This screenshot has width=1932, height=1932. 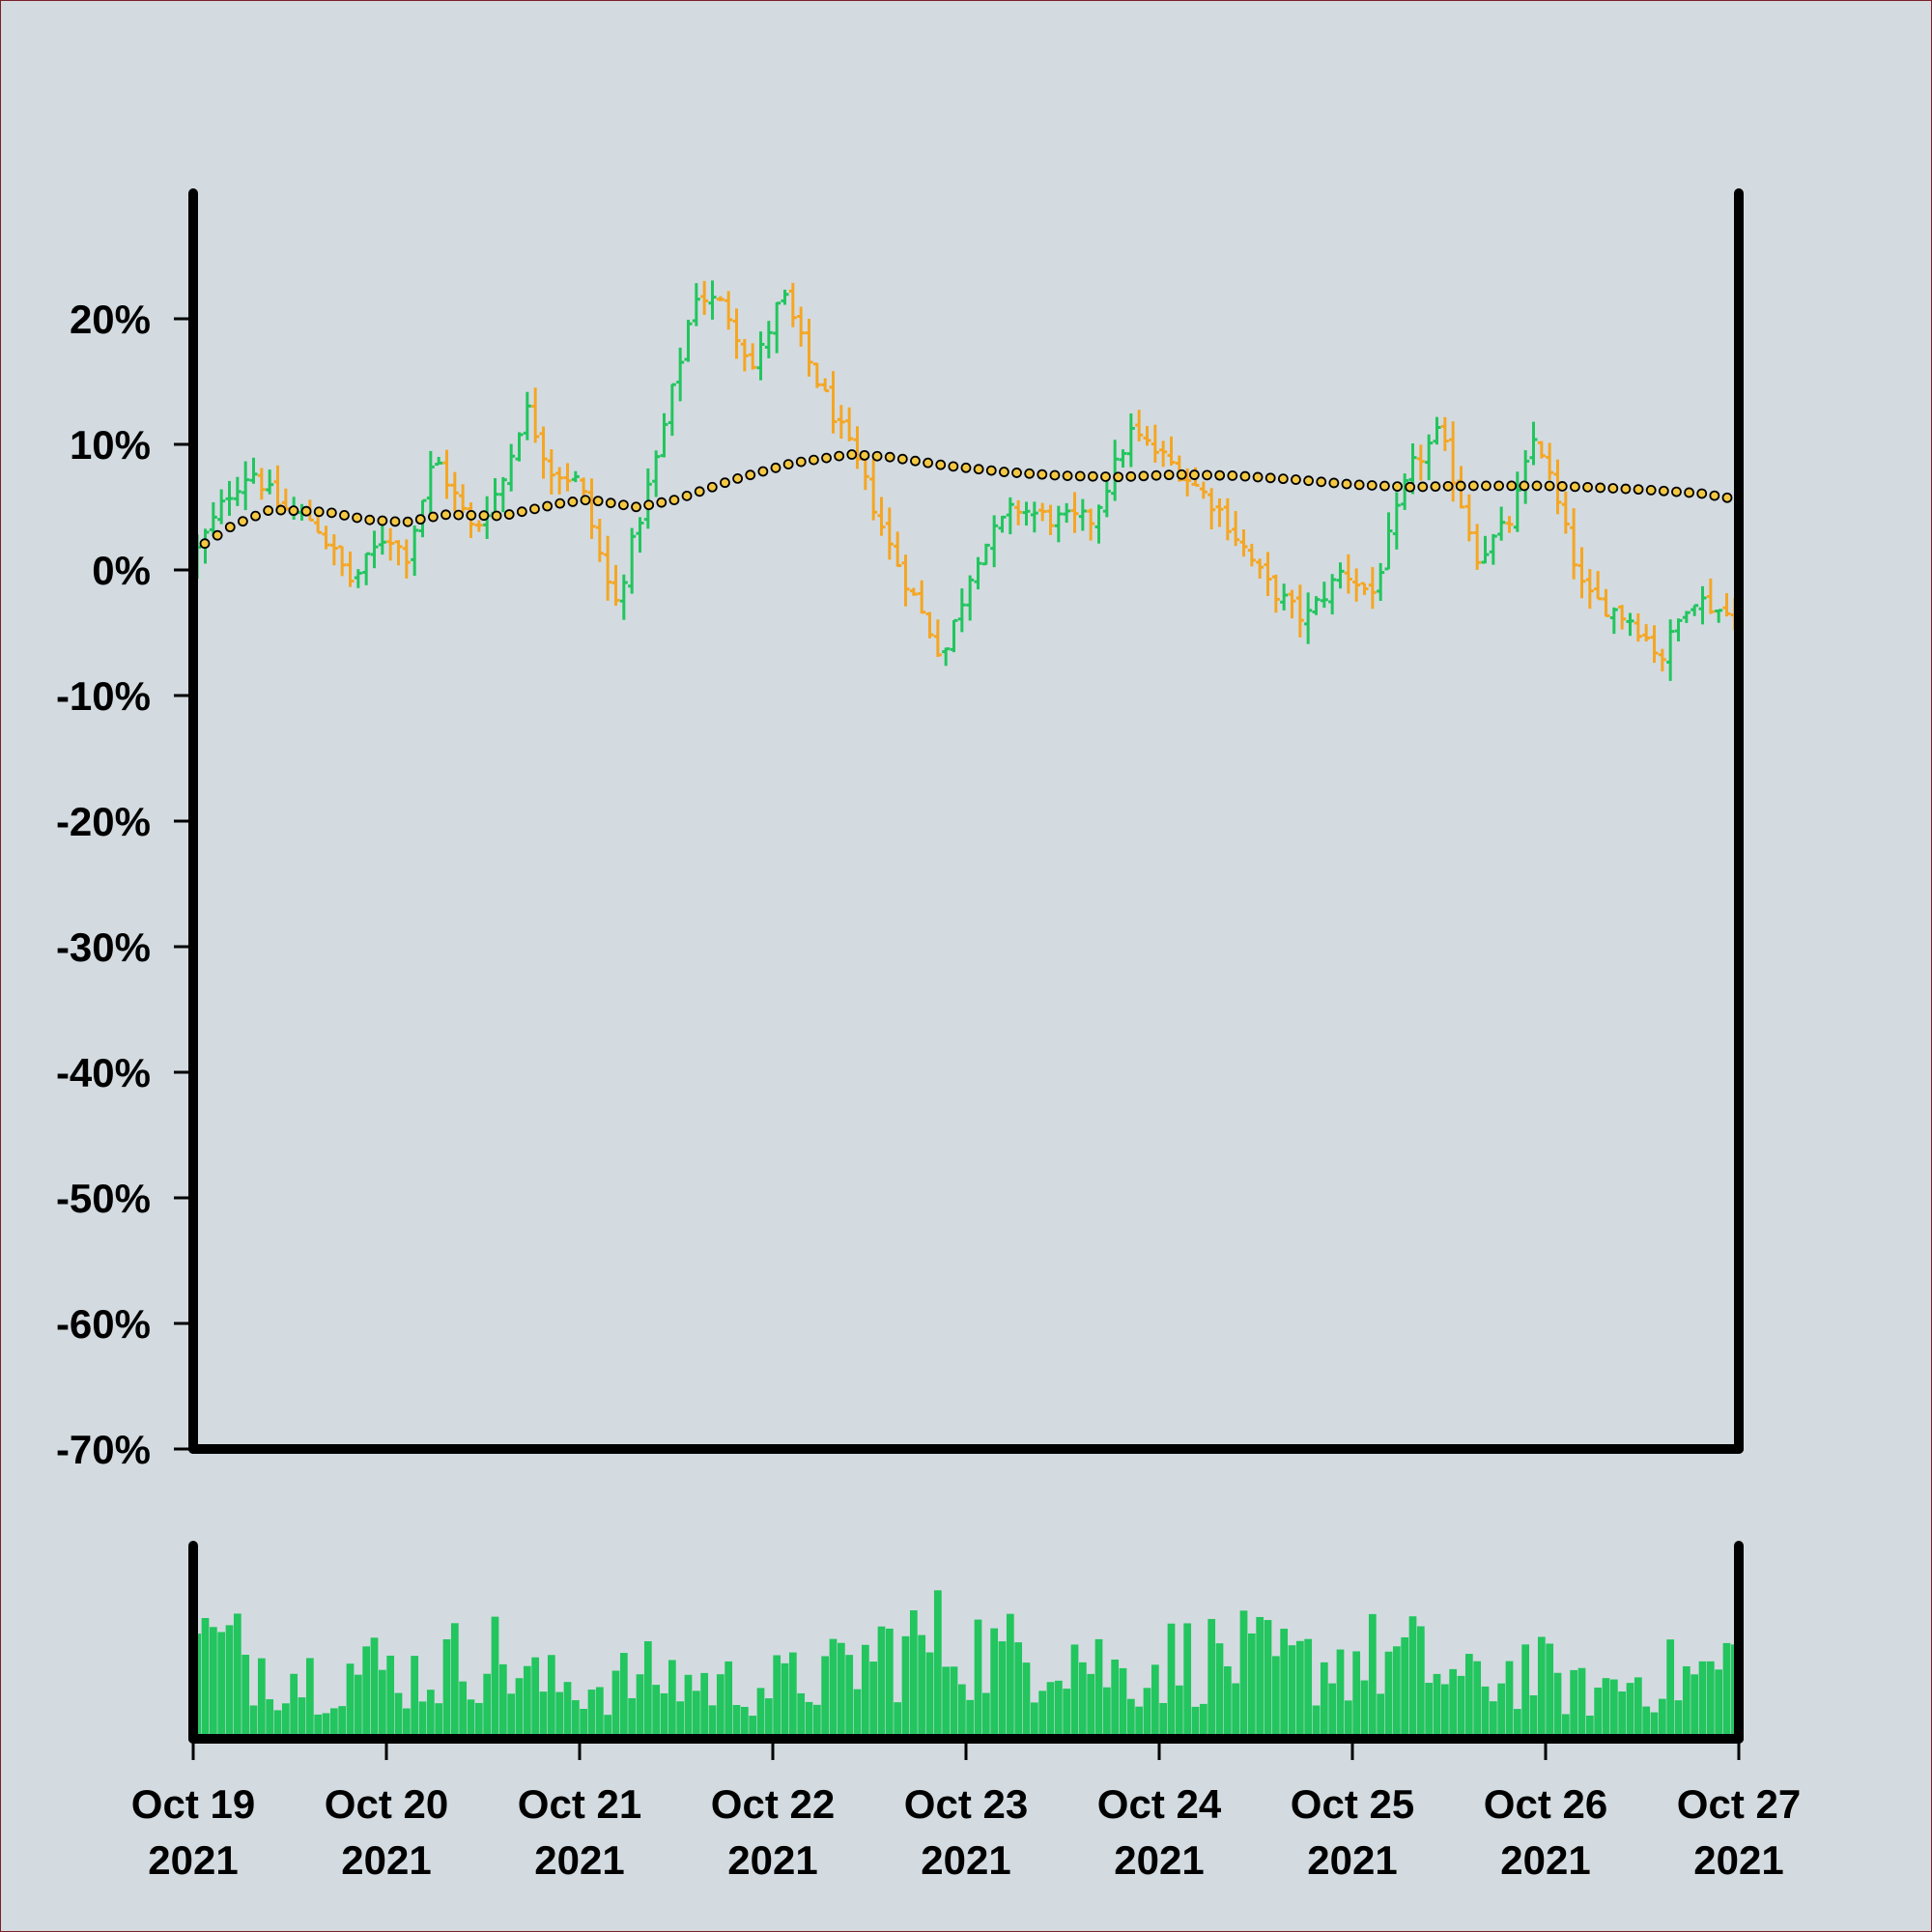 I want to click on y-axis-ticks: 20% 10% 0% -10% -20% -30% -40% -50% -60% -70%, so click(x=124, y=884).